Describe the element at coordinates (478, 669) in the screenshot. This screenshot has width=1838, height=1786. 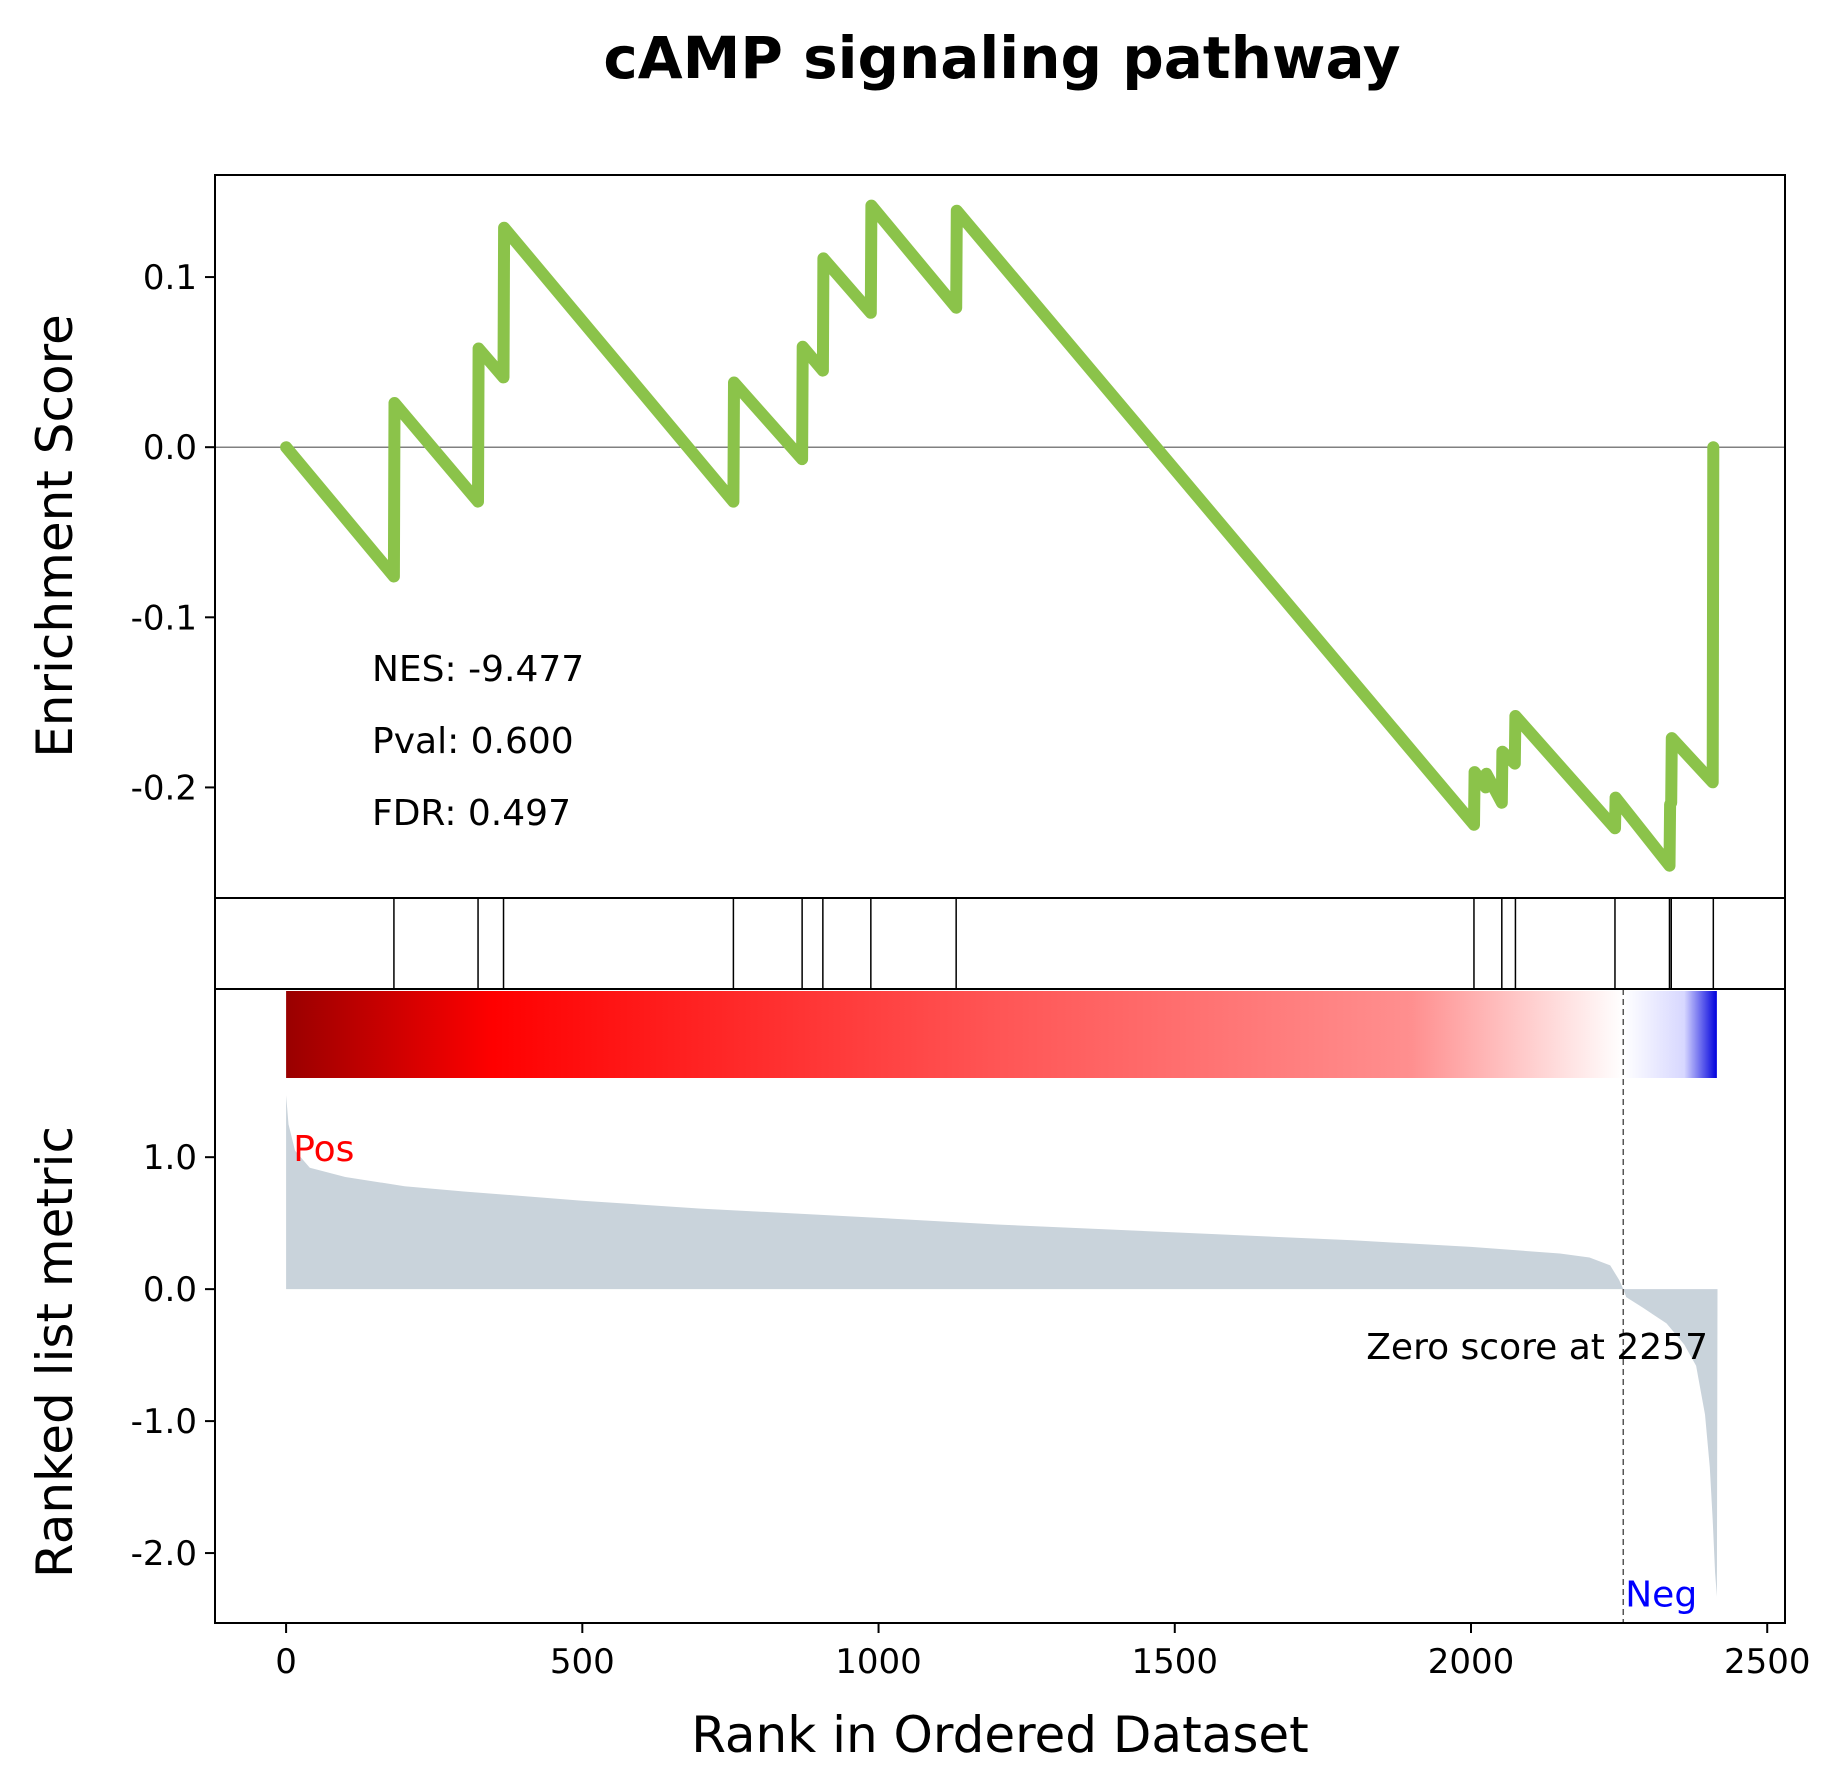
I see `nes-stat: NES: -9.477` at that location.